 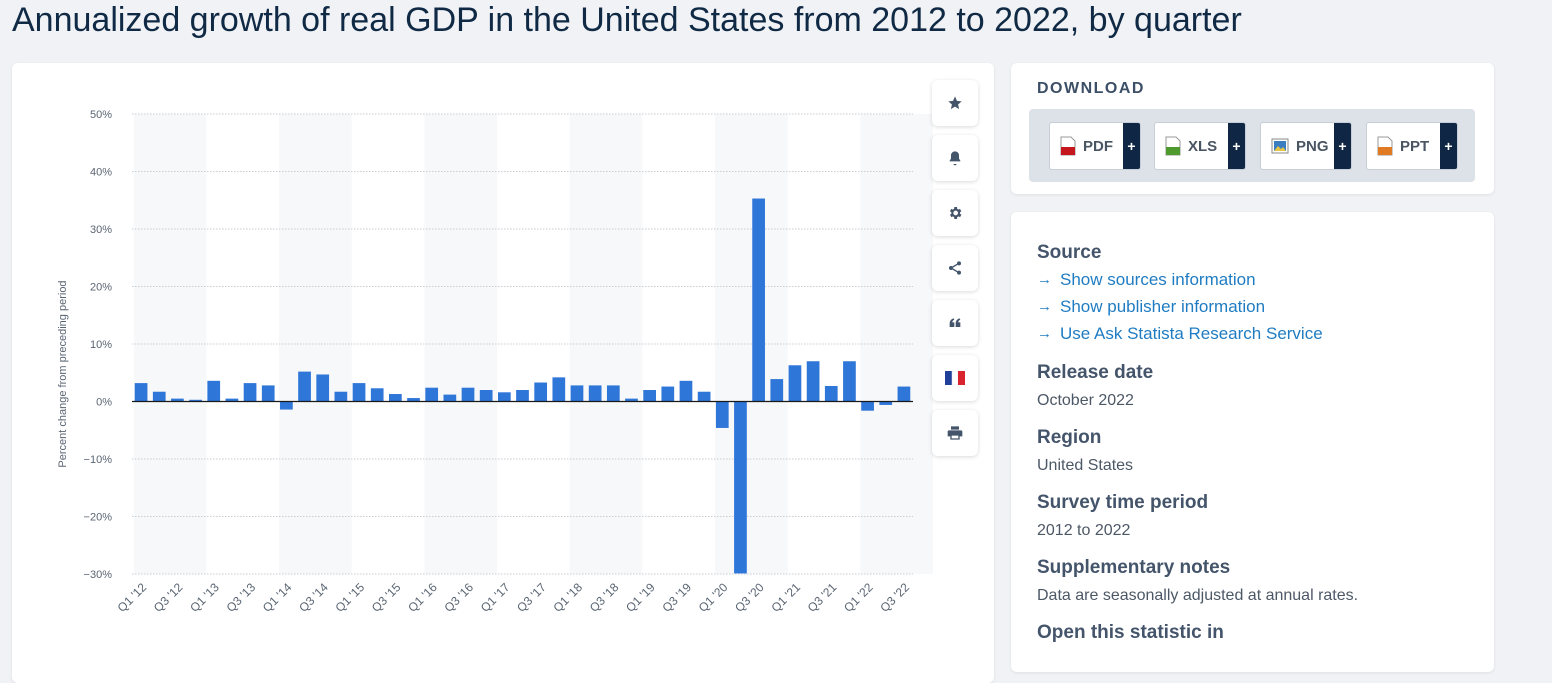 I want to click on language-button, so click(x=955, y=378).